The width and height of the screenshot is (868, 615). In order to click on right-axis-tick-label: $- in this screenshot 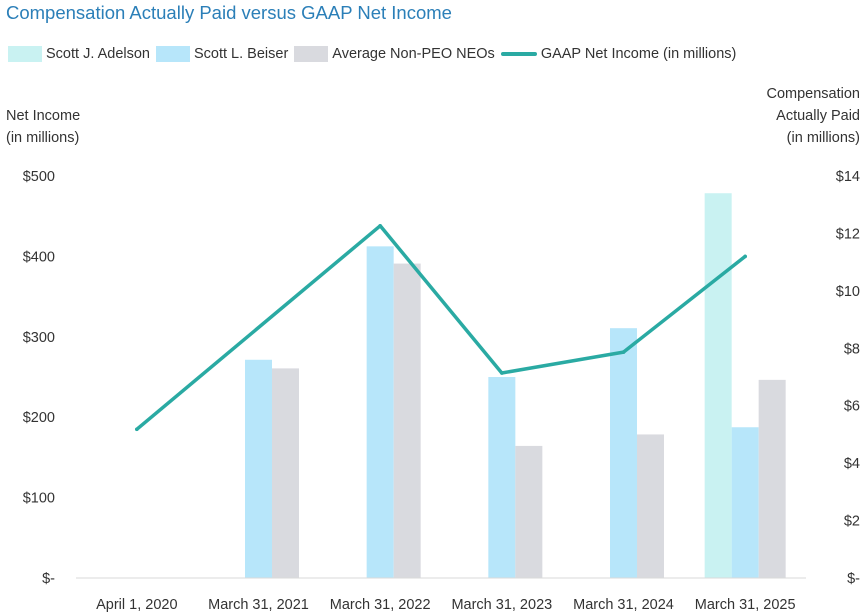, I will do `click(853, 579)`.